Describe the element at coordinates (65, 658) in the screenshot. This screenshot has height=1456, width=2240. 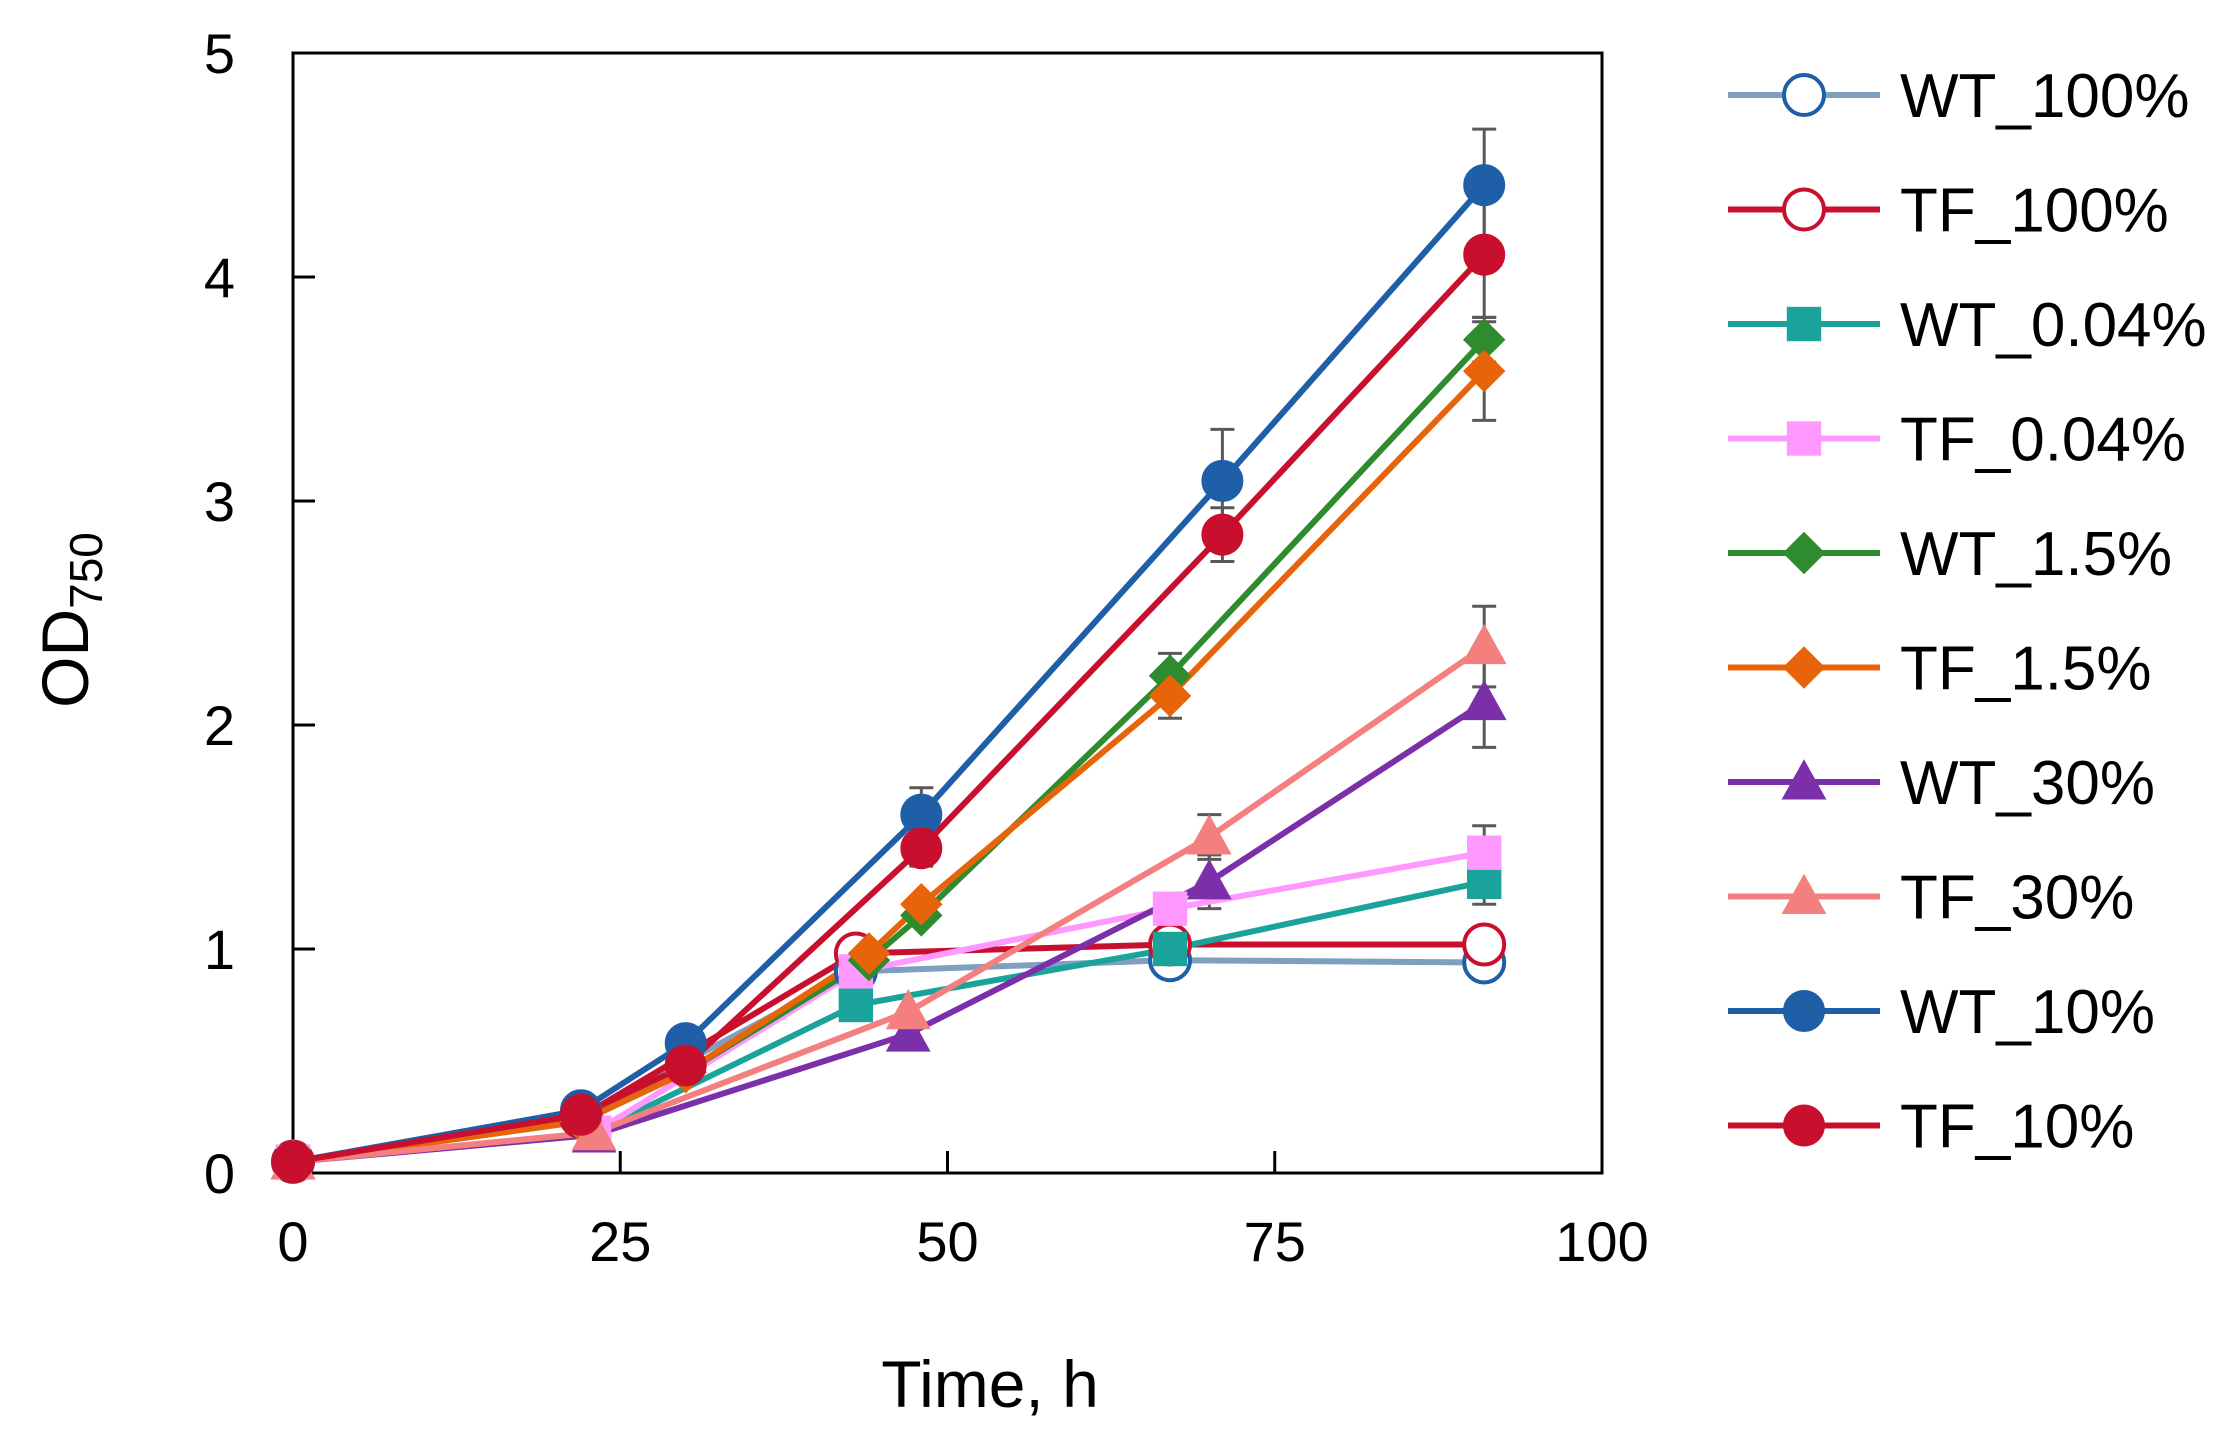
I see `y-axis-title-main: OD` at that location.